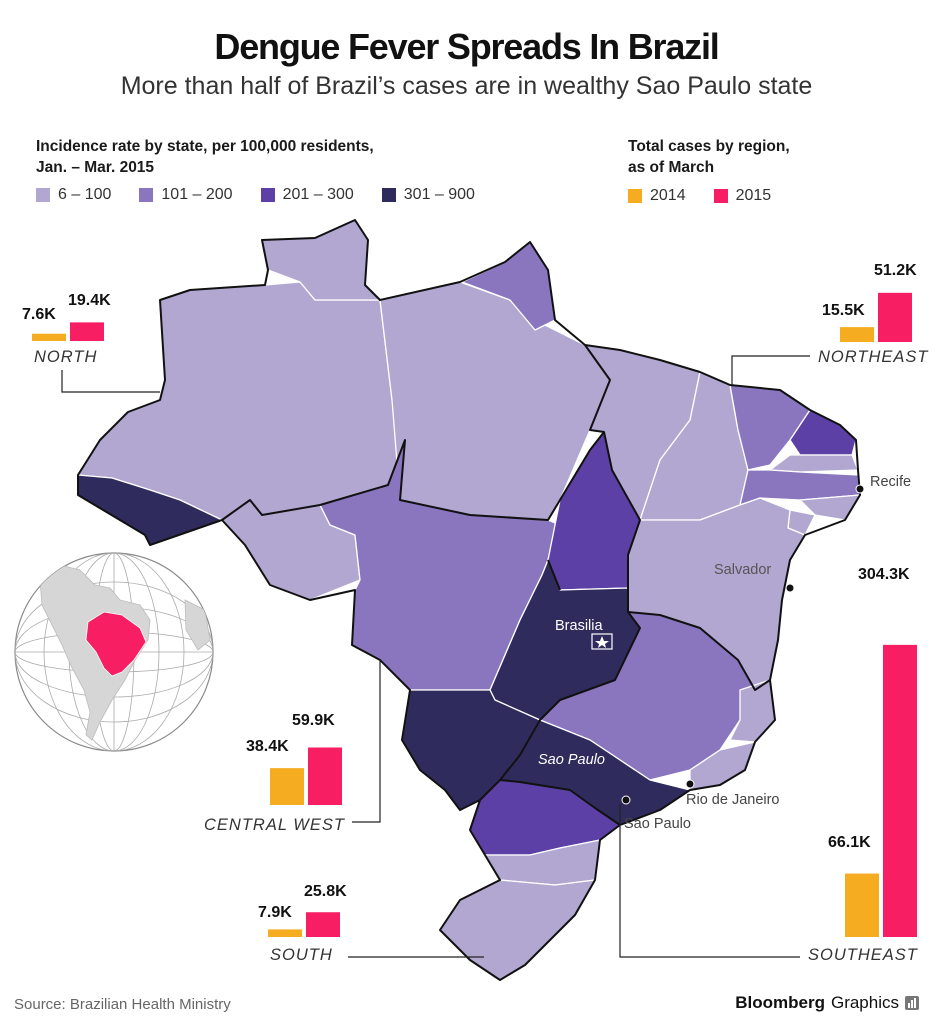  I want to click on globe-brazil-highlight, so click(116, 644).